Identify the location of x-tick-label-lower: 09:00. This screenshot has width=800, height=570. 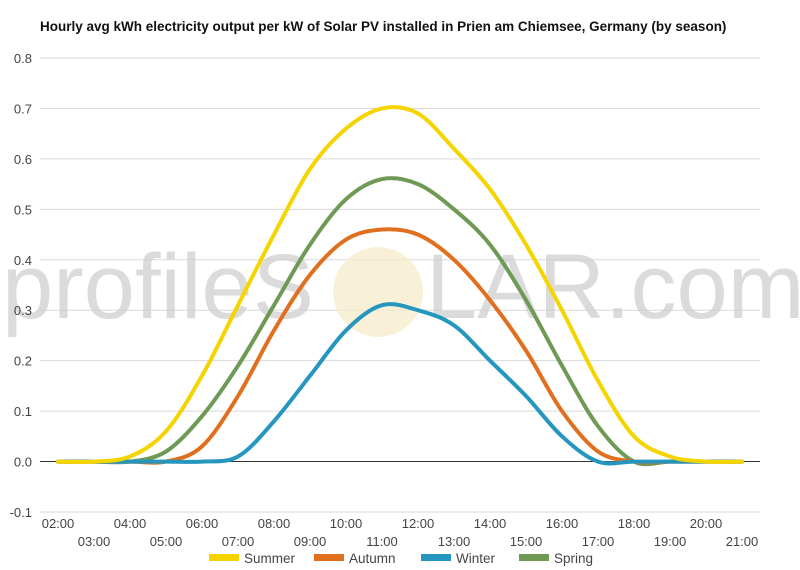
(310, 541).